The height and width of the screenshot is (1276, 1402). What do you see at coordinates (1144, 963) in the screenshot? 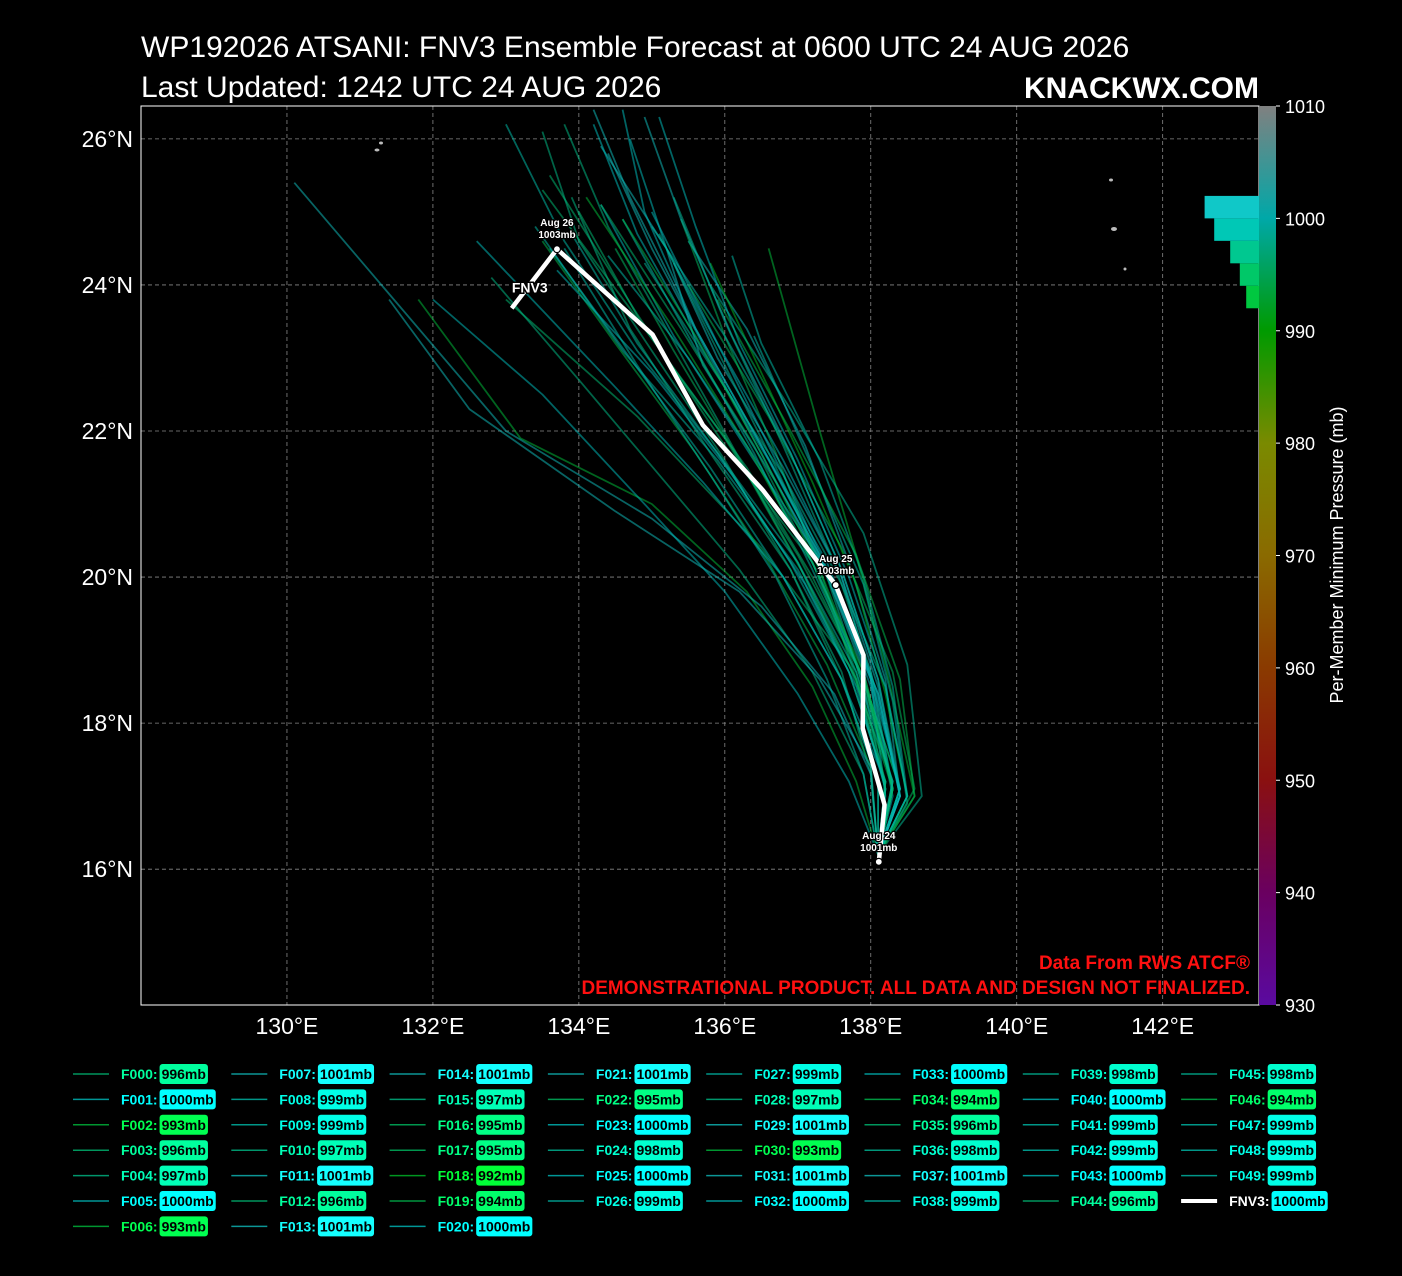
I see `source-note: Data From RWS ATCF®` at bounding box center [1144, 963].